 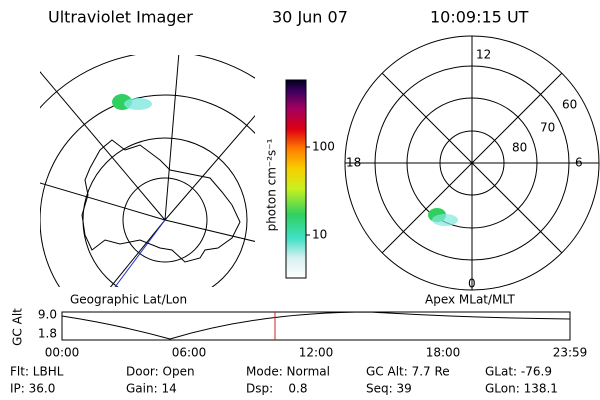 What do you see at coordinates (32, 389) in the screenshot?
I see `info-field: IP: 36.0` at bounding box center [32, 389].